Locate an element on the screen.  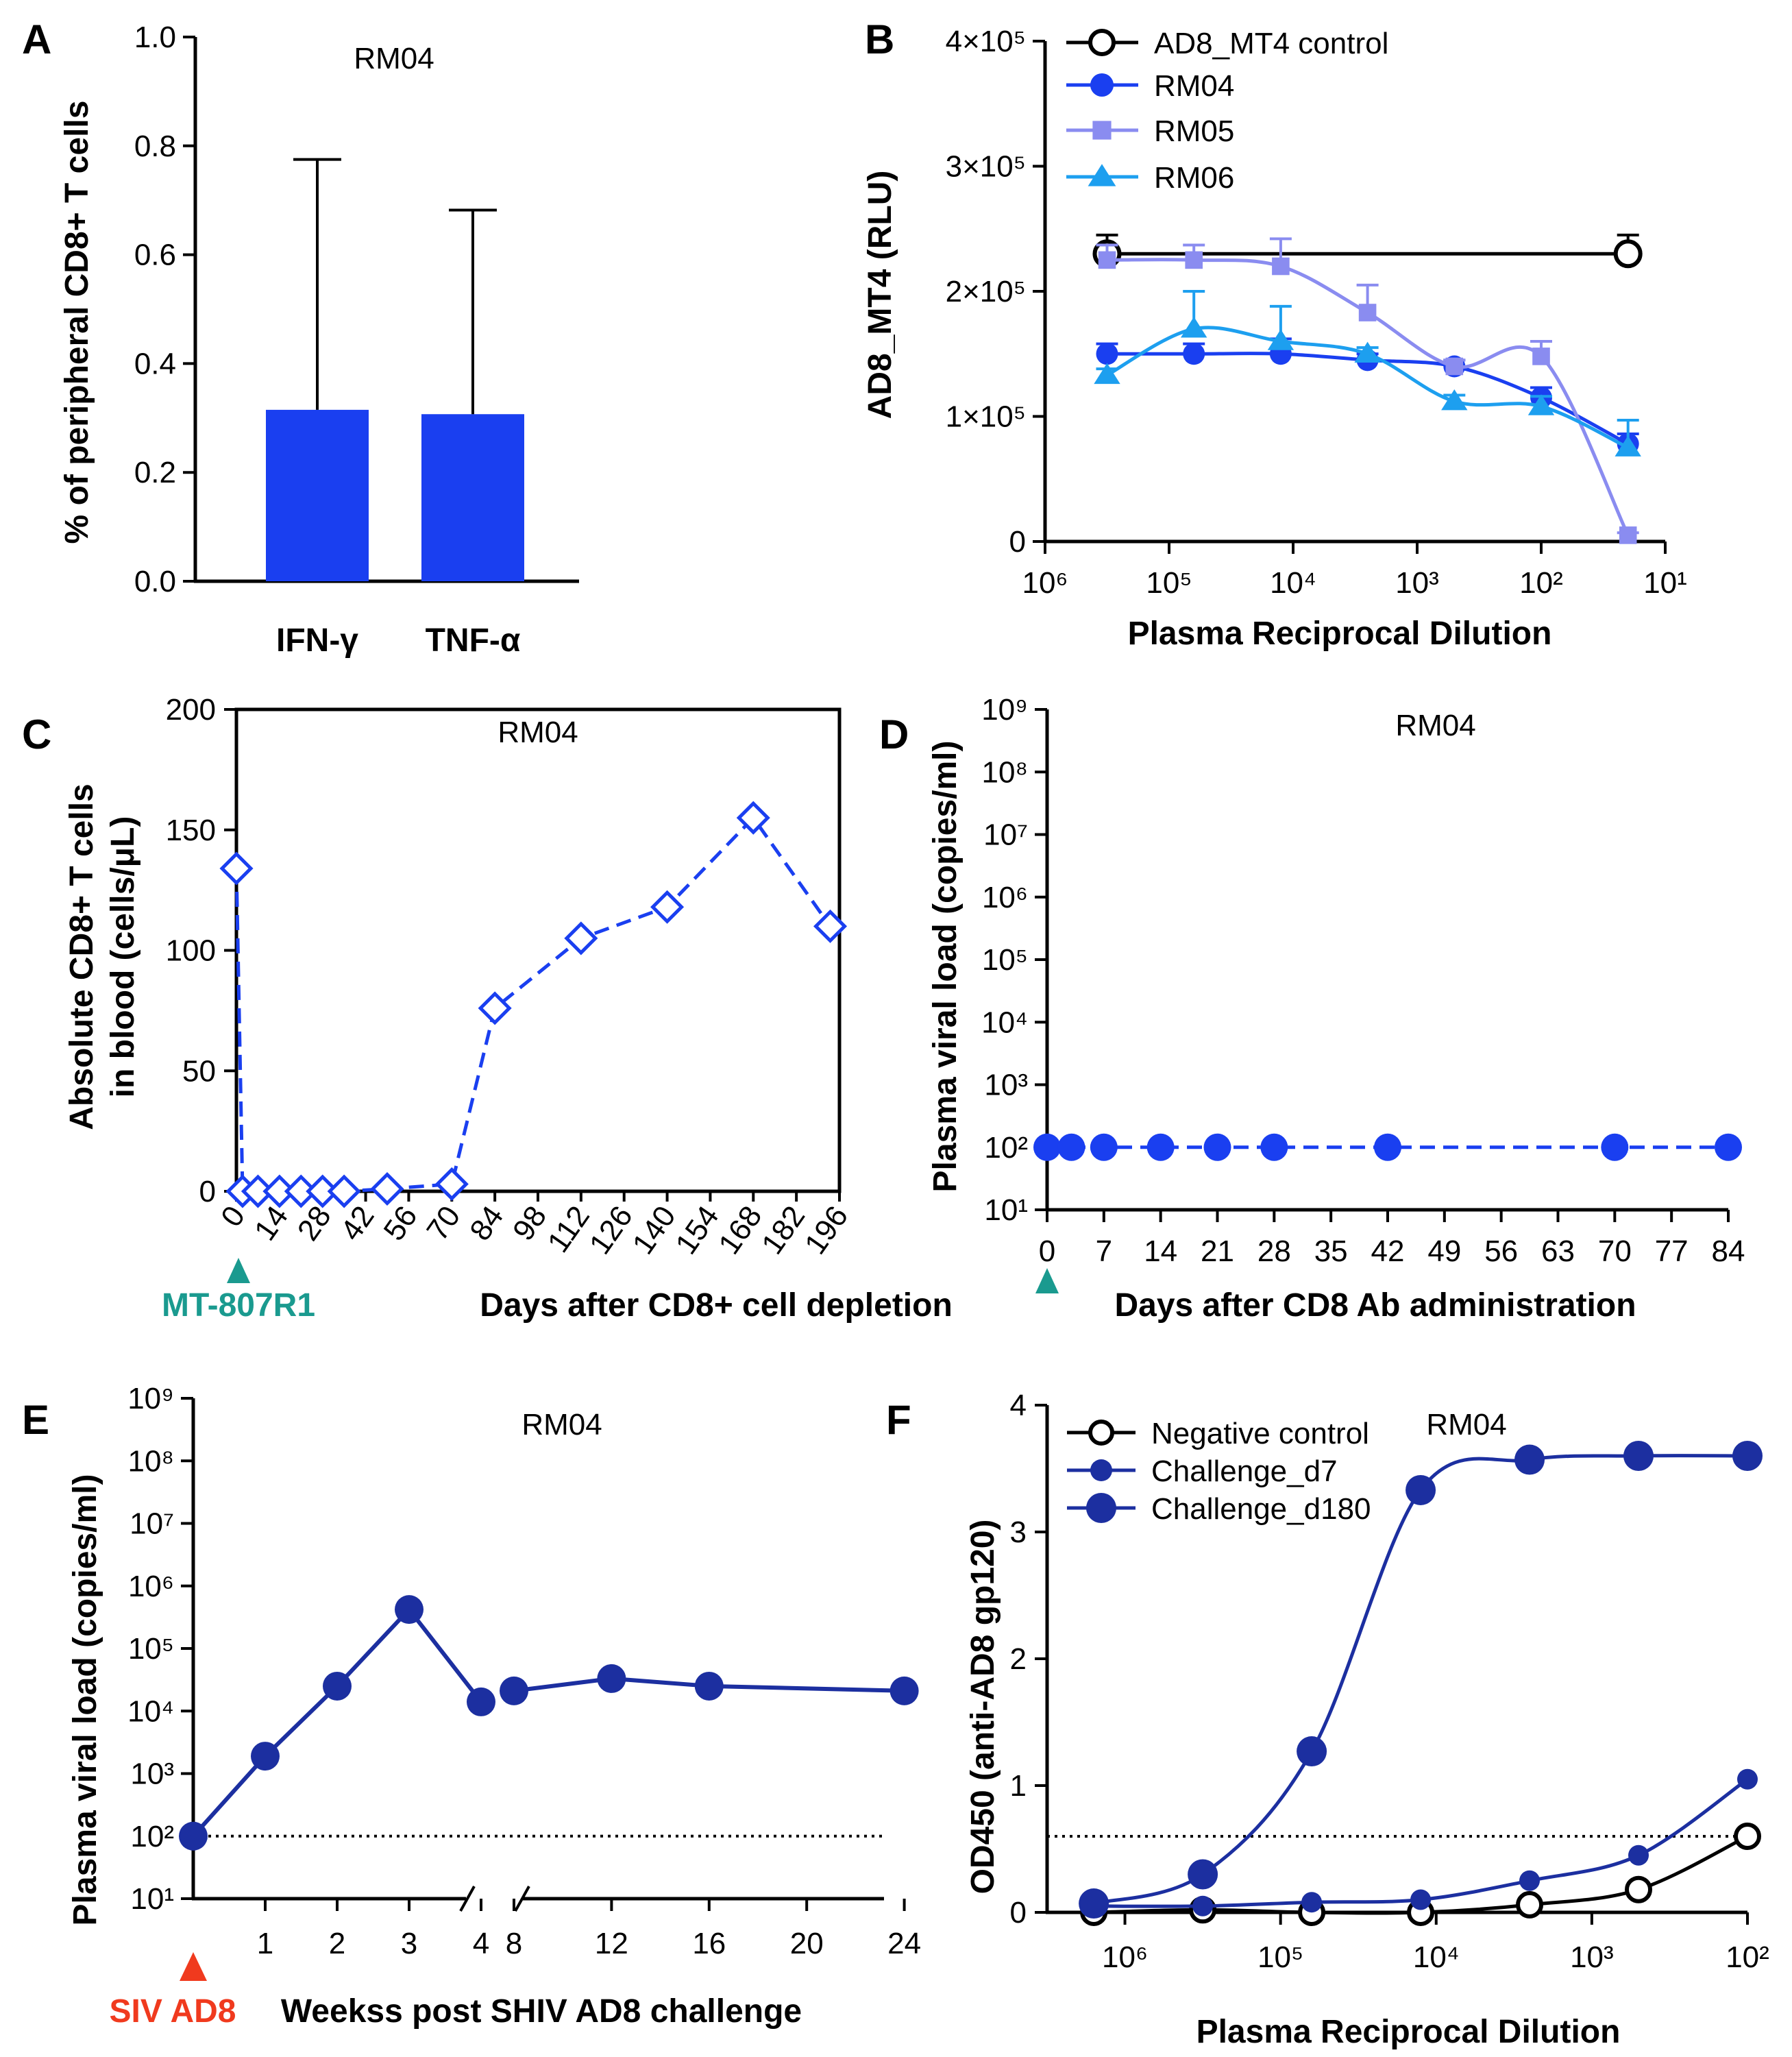
panel-d-x-tick-label: 14 is located at coordinates (1160, 1251).